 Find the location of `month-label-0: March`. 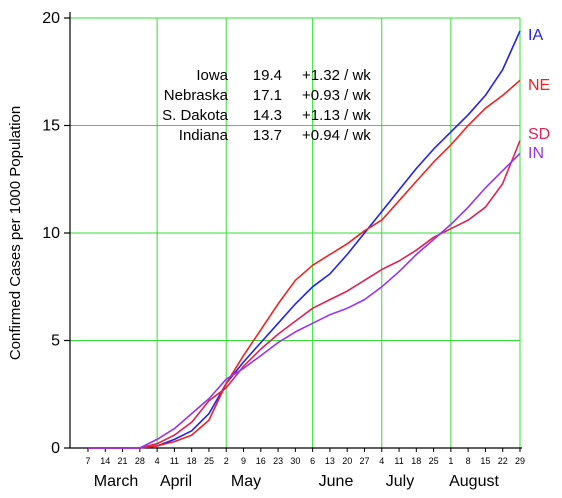

month-label-0: March is located at coordinates (116, 481).